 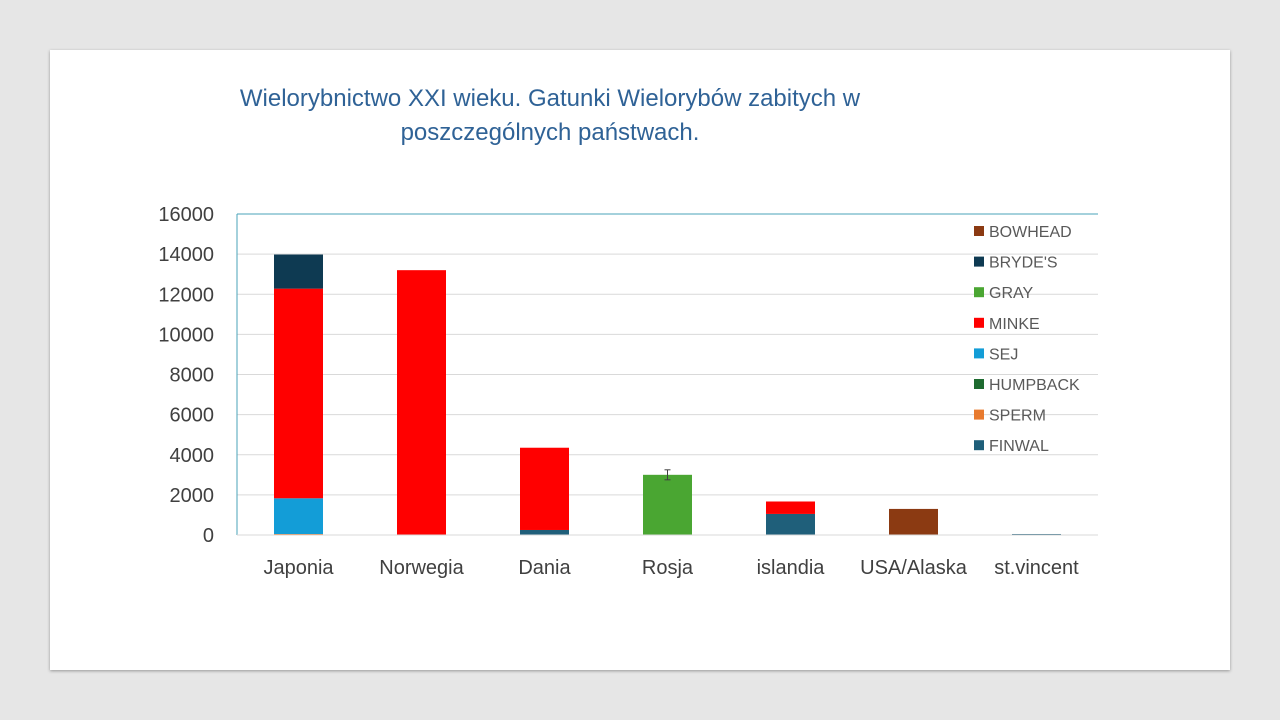 What do you see at coordinates (1023, 263) in the screenshot?
I see `legend-label: BRYDE'S` at bounding box center [1023, 263].